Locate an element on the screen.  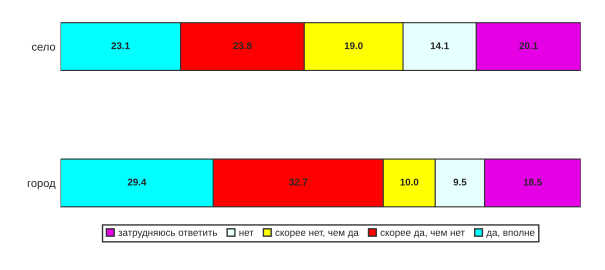
data-label: 23.1 is located at coordinates (120, 46).